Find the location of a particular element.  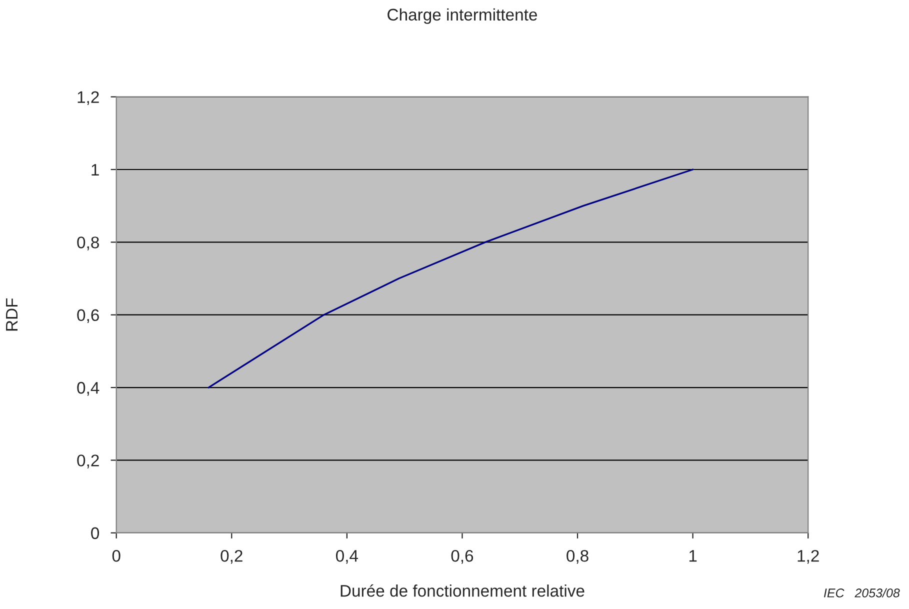

y-tick-label: 0,6 is located at coordinates (88, 316).